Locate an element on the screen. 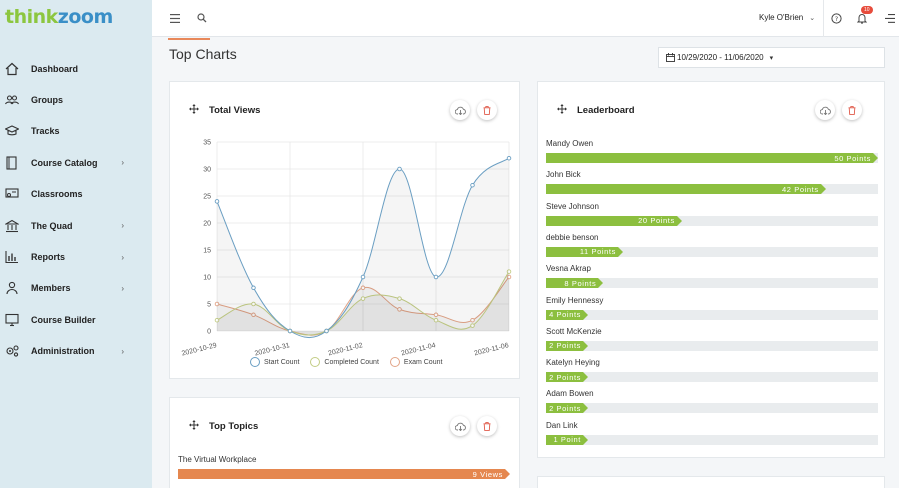  leaderboard-bar: 4 Points is located at coordinates (567, 314).